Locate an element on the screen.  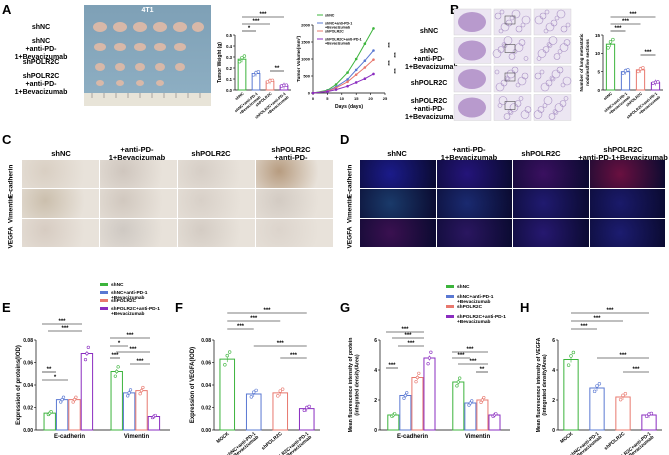
legend-label: shPOLR2C is located at coordinates (470, 307).